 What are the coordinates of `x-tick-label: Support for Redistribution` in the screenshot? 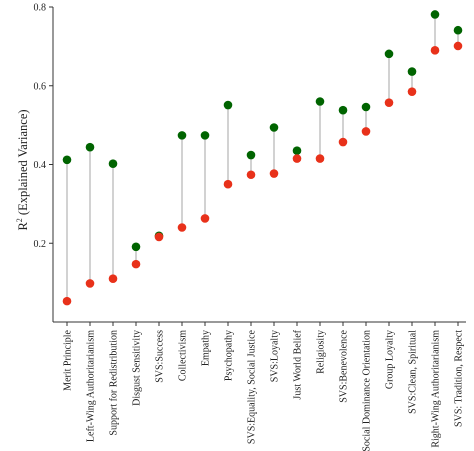 It's located at (114, 383).